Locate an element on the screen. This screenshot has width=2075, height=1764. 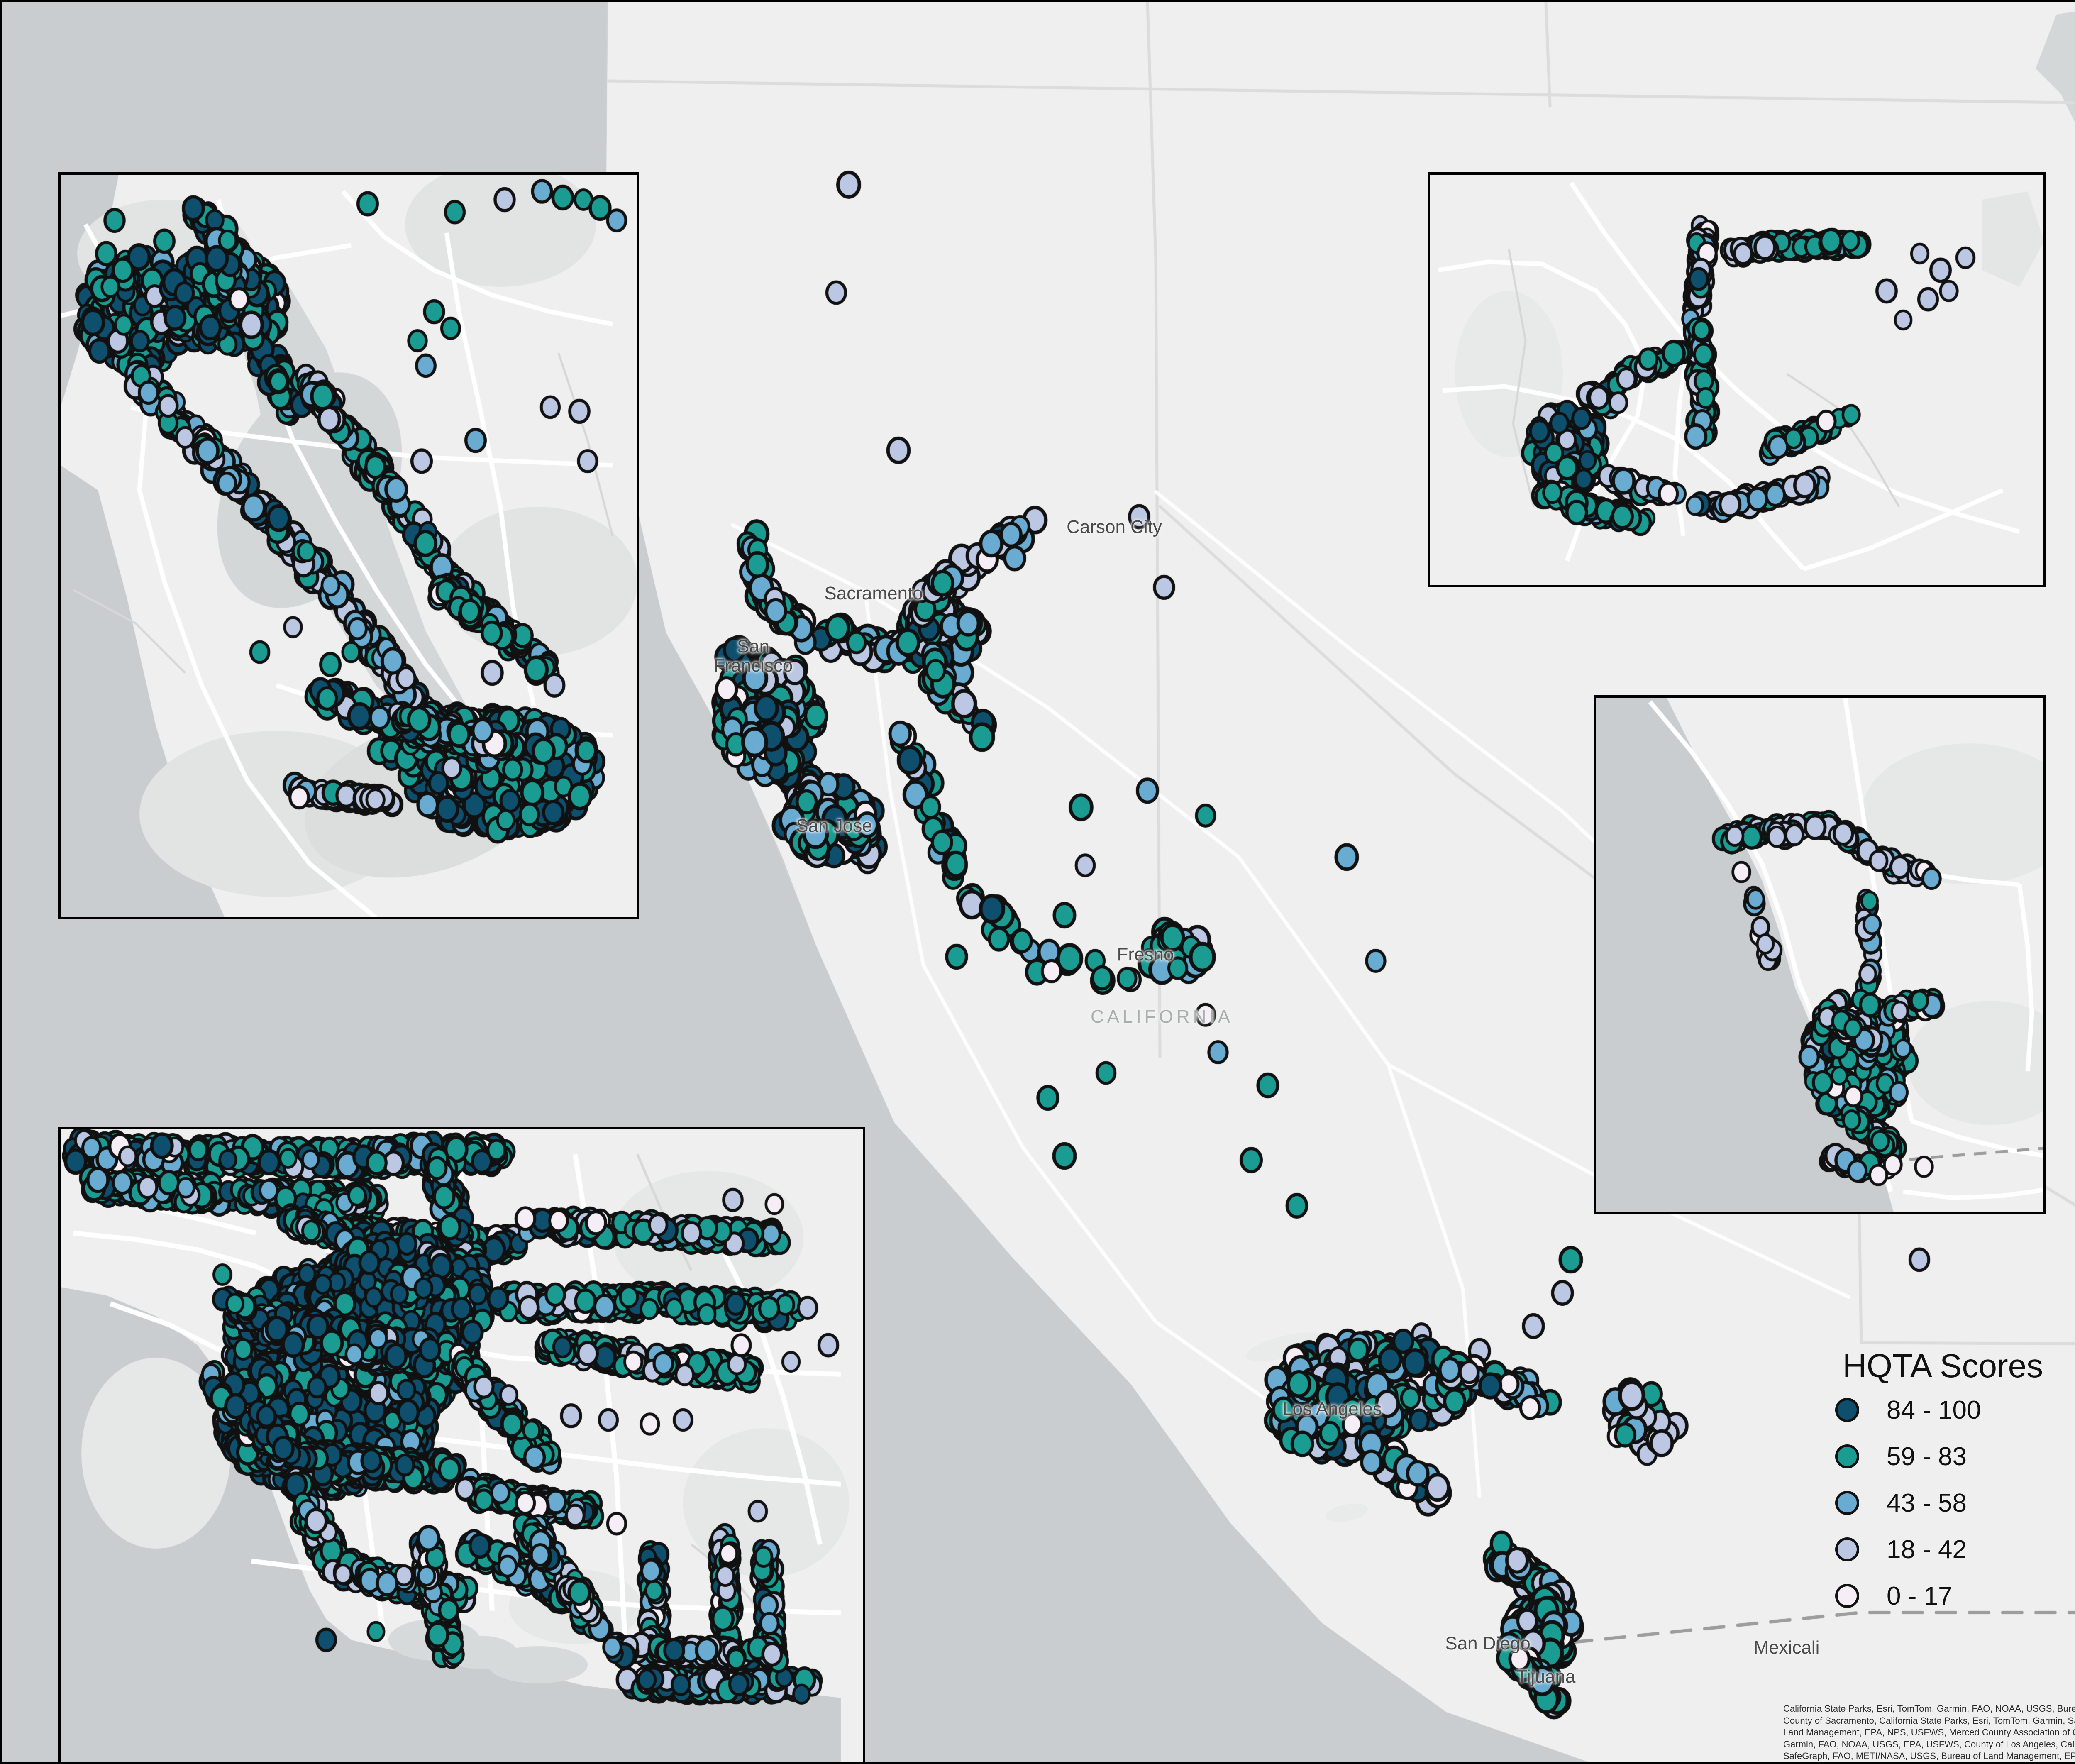
inset-canvas-los-angeles is located at coordinates (462, 1445).